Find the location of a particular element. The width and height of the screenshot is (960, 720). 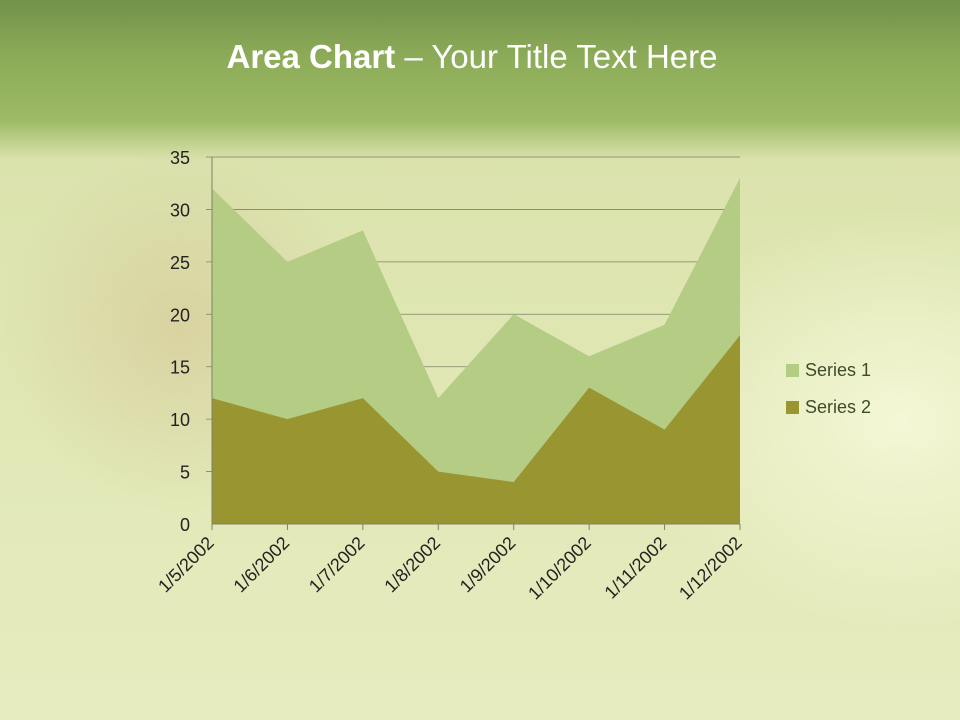

x-tick-label: 1/10/2002 is located at coordinates (559, 568).